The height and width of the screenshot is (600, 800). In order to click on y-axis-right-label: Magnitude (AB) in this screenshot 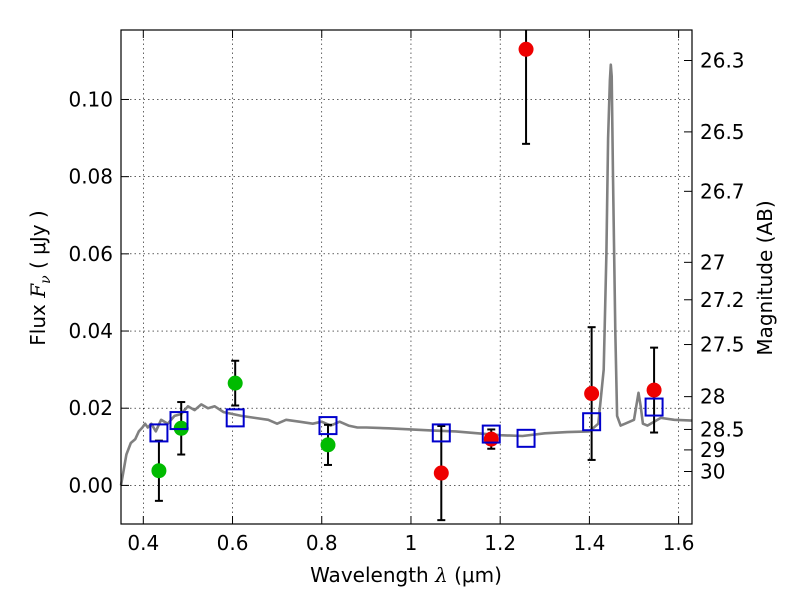, I will do `click(765, 277)`.